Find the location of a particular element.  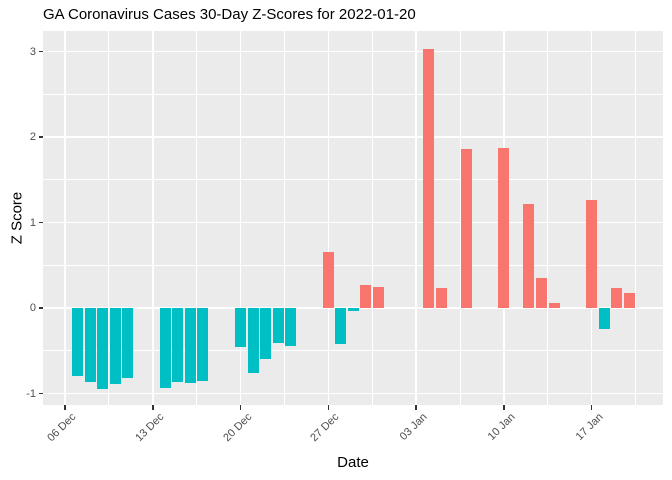

x-tick-label: 20 Dec is located at coordinates (237, 428).